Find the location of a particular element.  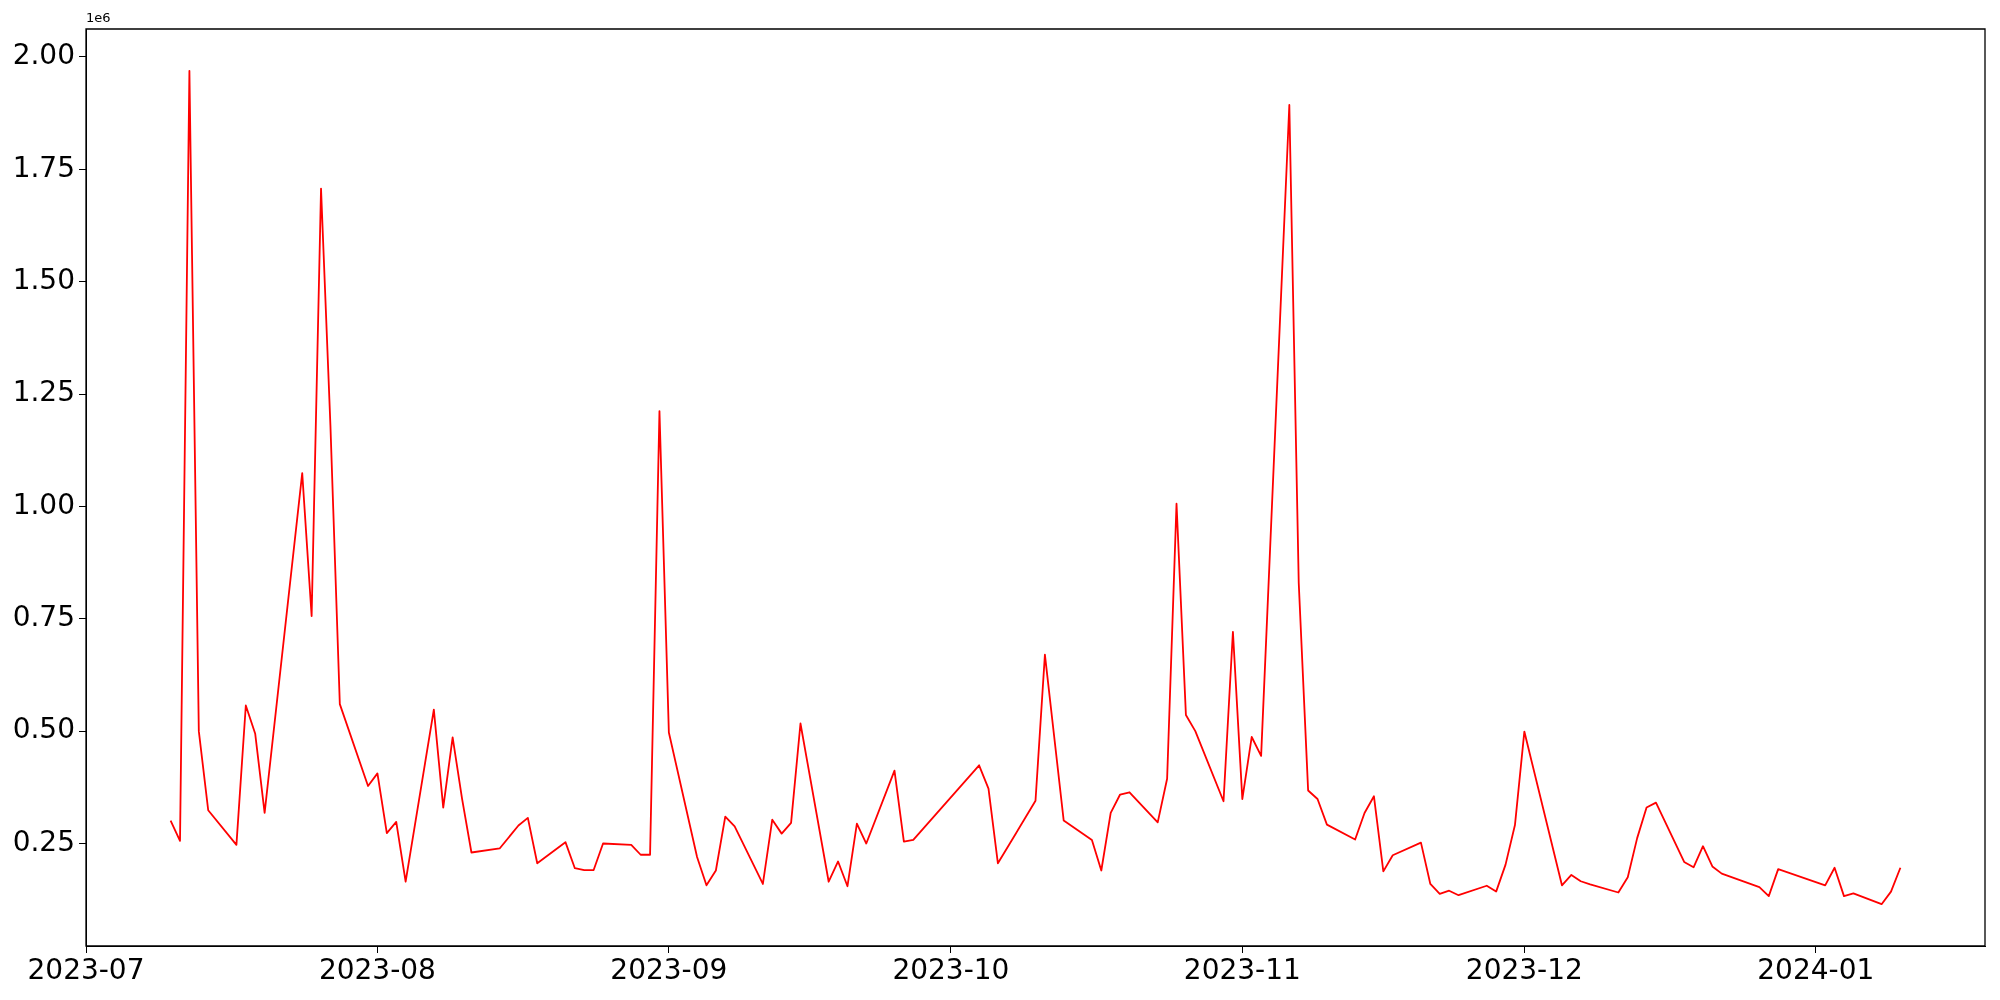

y-tick-label: 2.00 is located at coordinates (43, 55).